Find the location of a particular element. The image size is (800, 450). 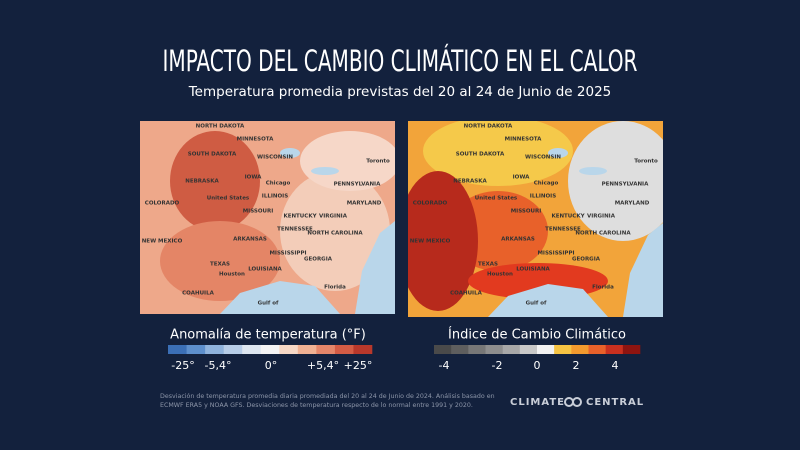

logo-text: CLIMATE is located at coordinates (537, 402).